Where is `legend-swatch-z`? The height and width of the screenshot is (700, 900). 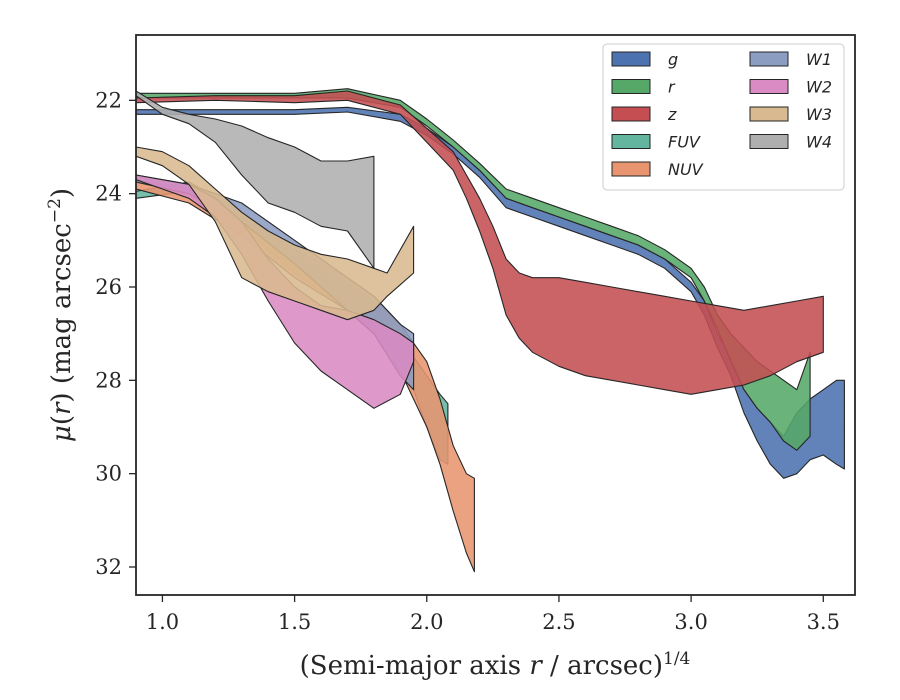 legend-swatch-z is located at coordinates (631, 114).